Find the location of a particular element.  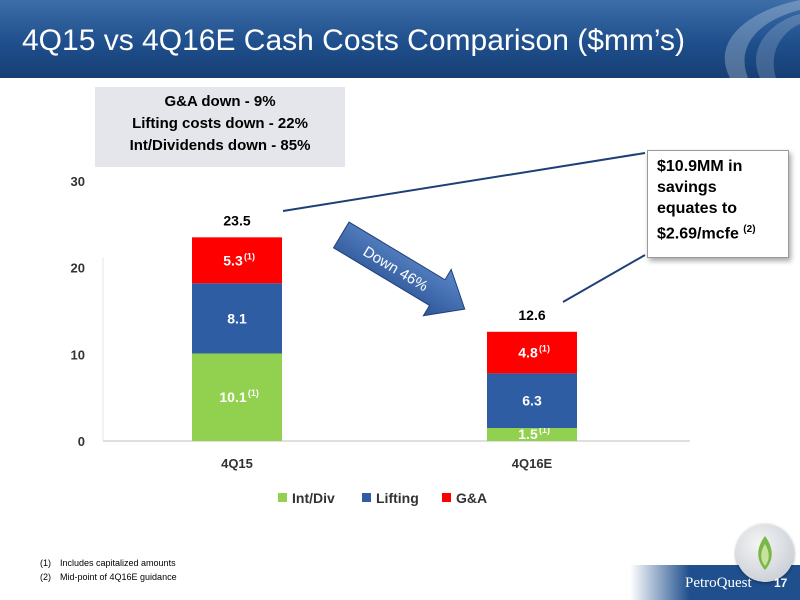

y-tick-label: 10 is located at coordinates (78, 354).